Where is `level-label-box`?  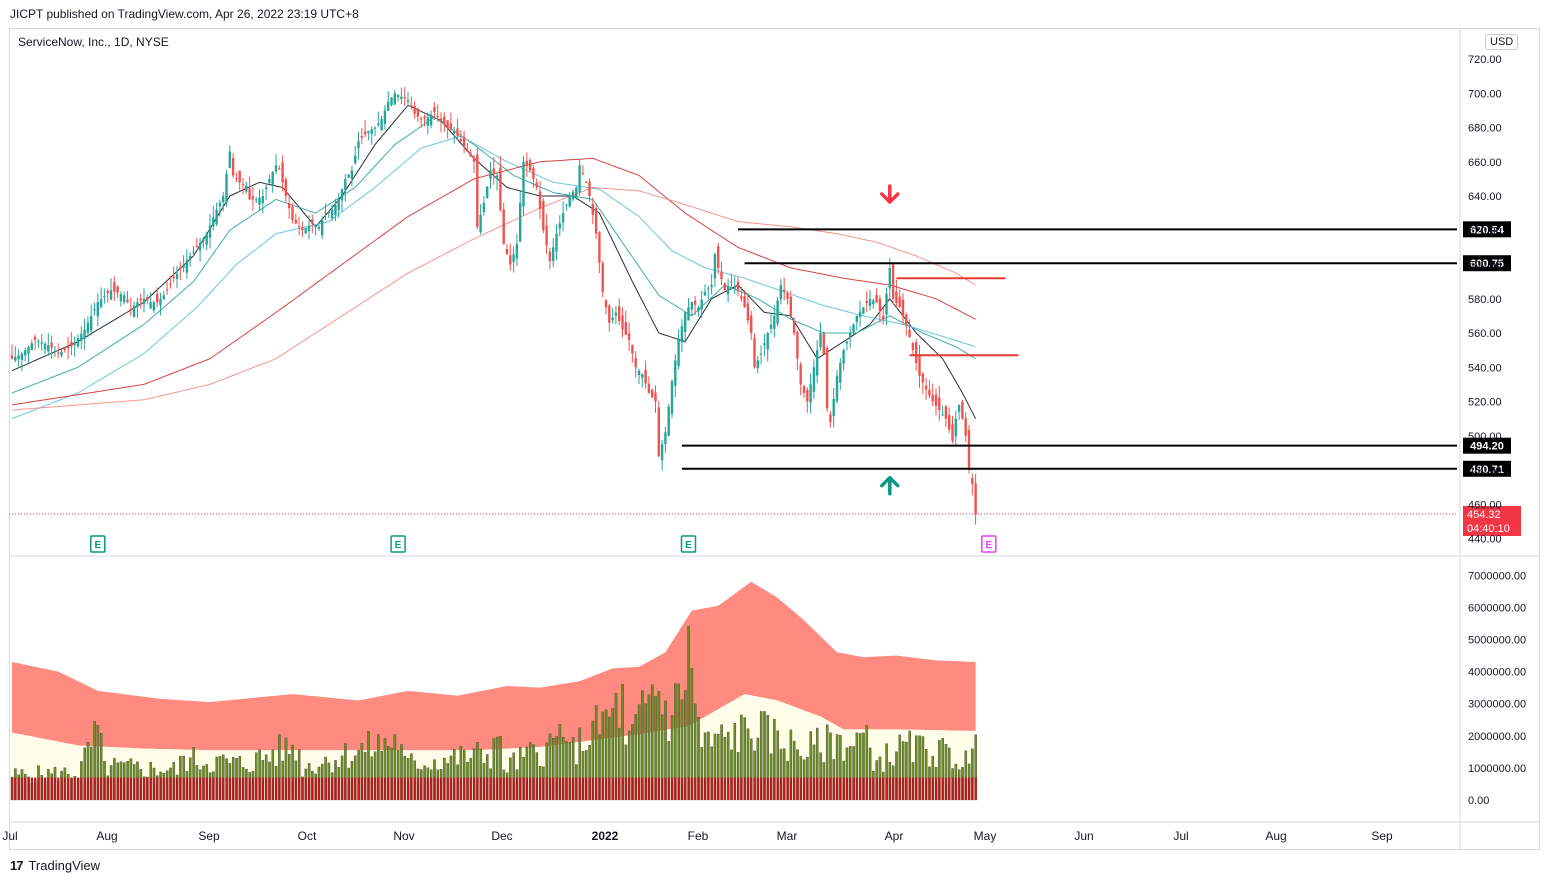 level-label-box is located at coordinates (1487, 263).